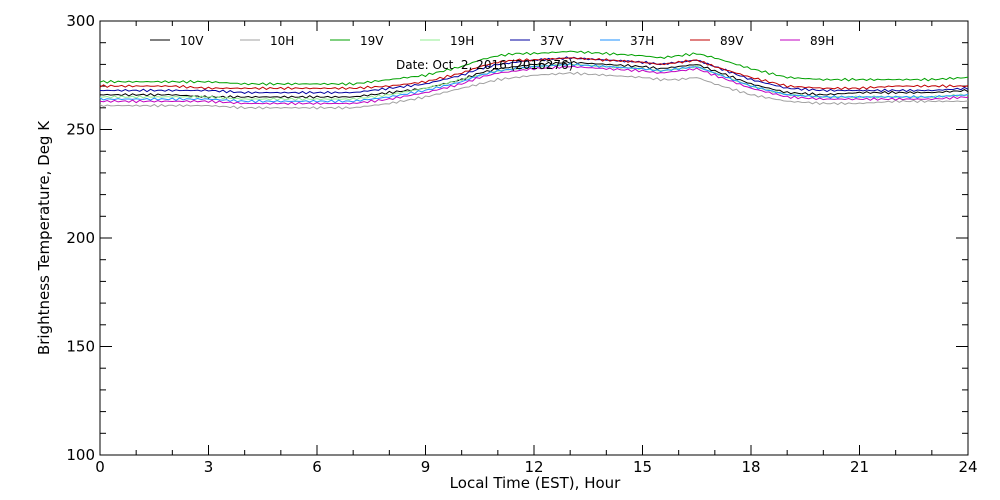  What do you see at coordinates (426, 467) in the screenshot?
I see `x-tick-label: 9` at bounding box center [426, 467].